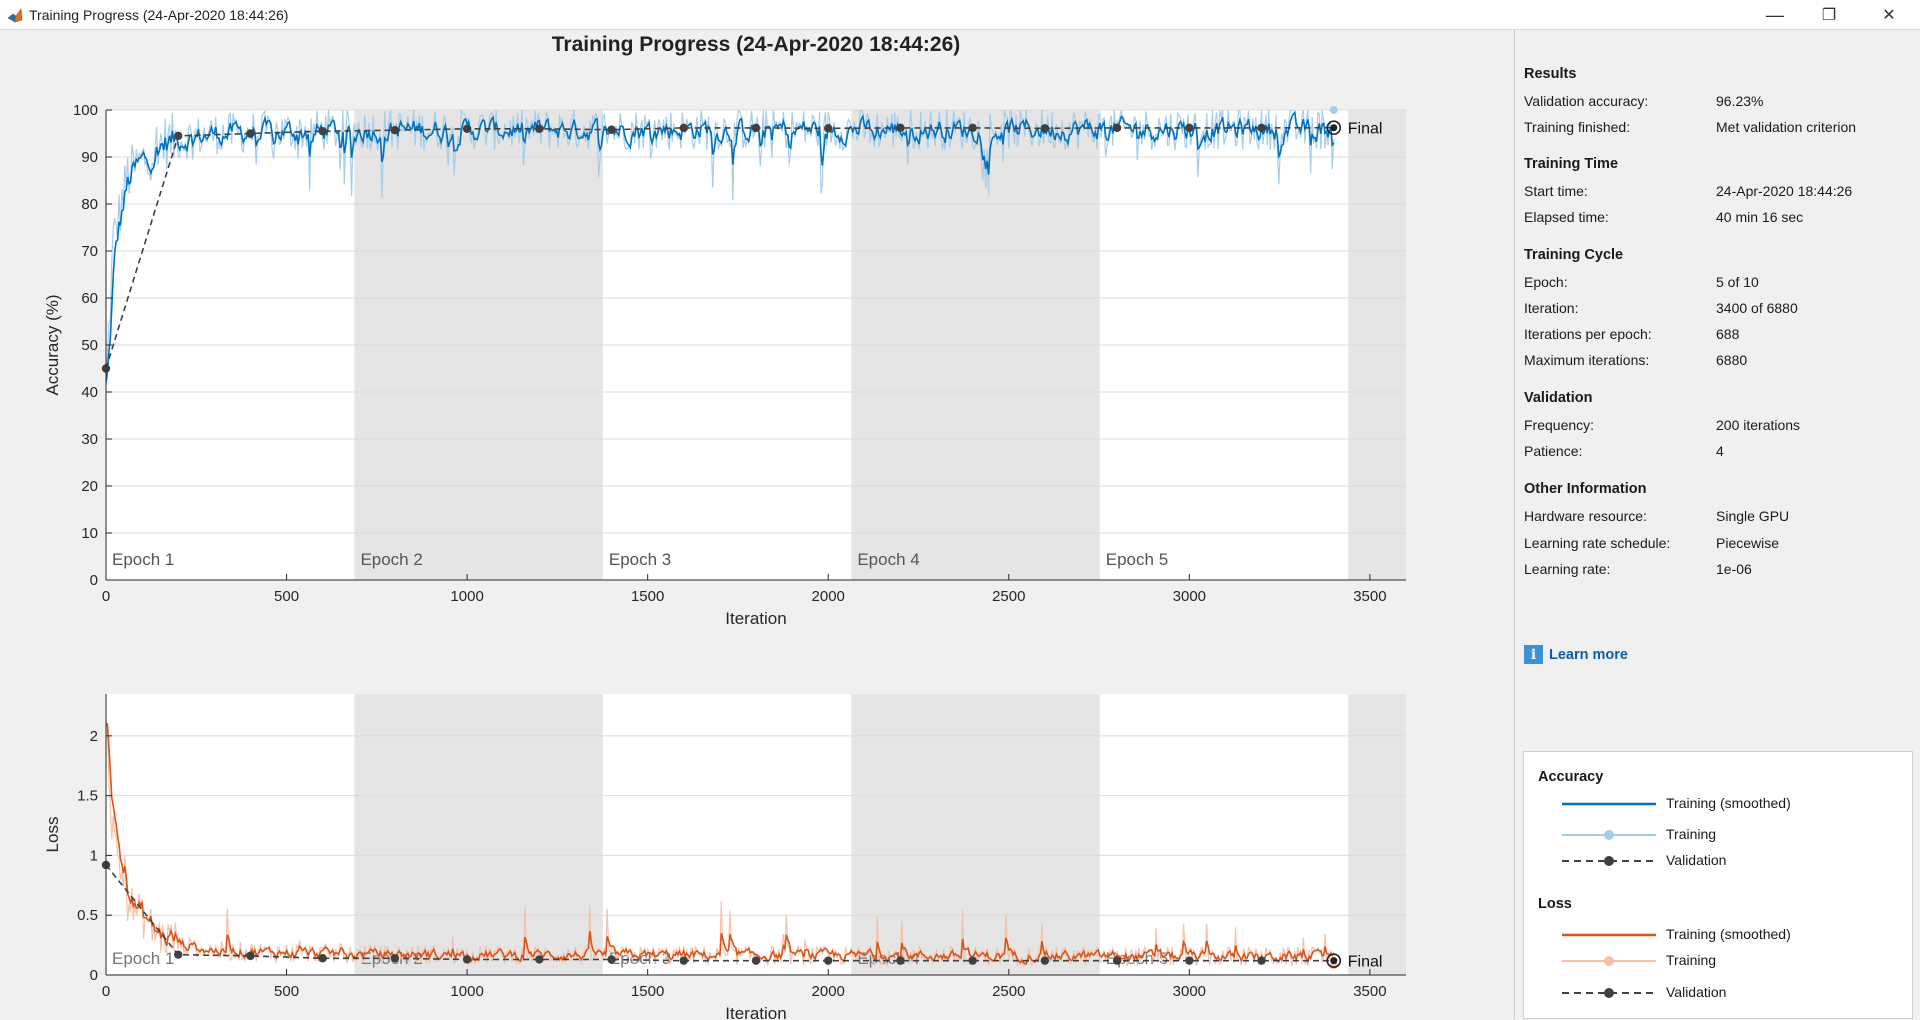 The height and width of the screenshot is (1020, 1920). What do you see at coordinates (1609, 861) in the screenshot?
I see `legend-dashed-dot` at bounding box center [1609, 861].